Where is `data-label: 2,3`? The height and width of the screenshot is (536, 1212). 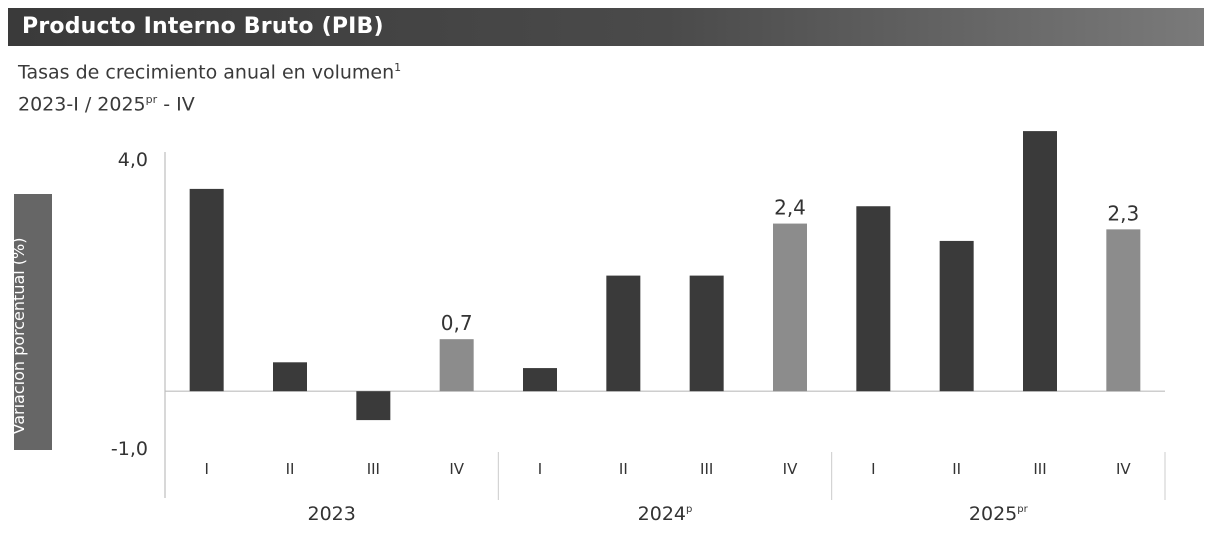 data-label: 2,3 is located at coordinates (1123, 213).